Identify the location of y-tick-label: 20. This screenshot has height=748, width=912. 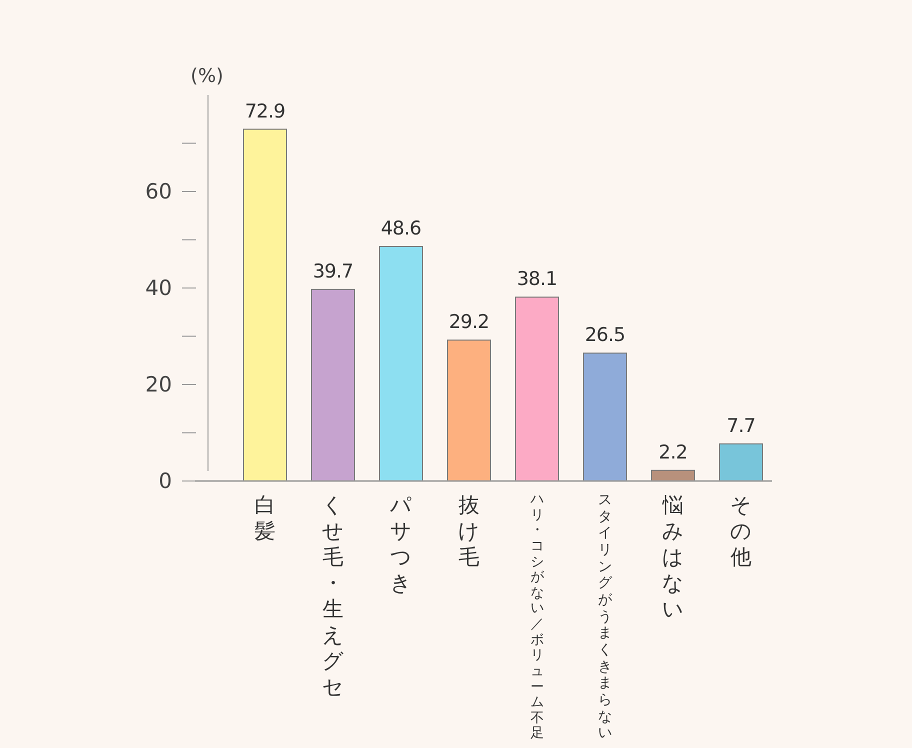
(158, 384).